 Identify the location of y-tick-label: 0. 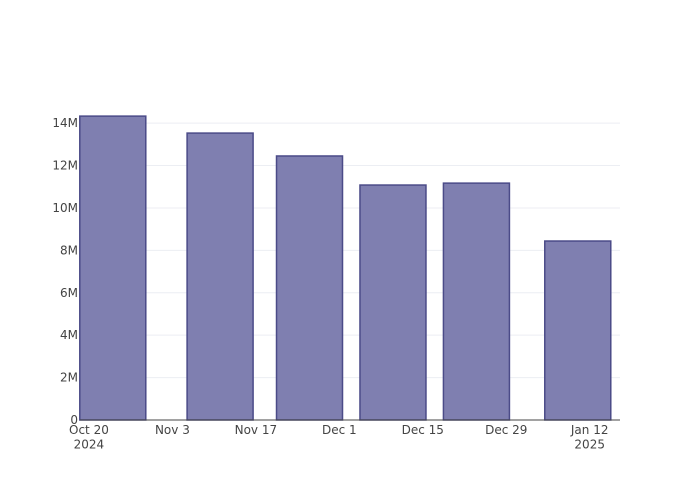
(74, 420).